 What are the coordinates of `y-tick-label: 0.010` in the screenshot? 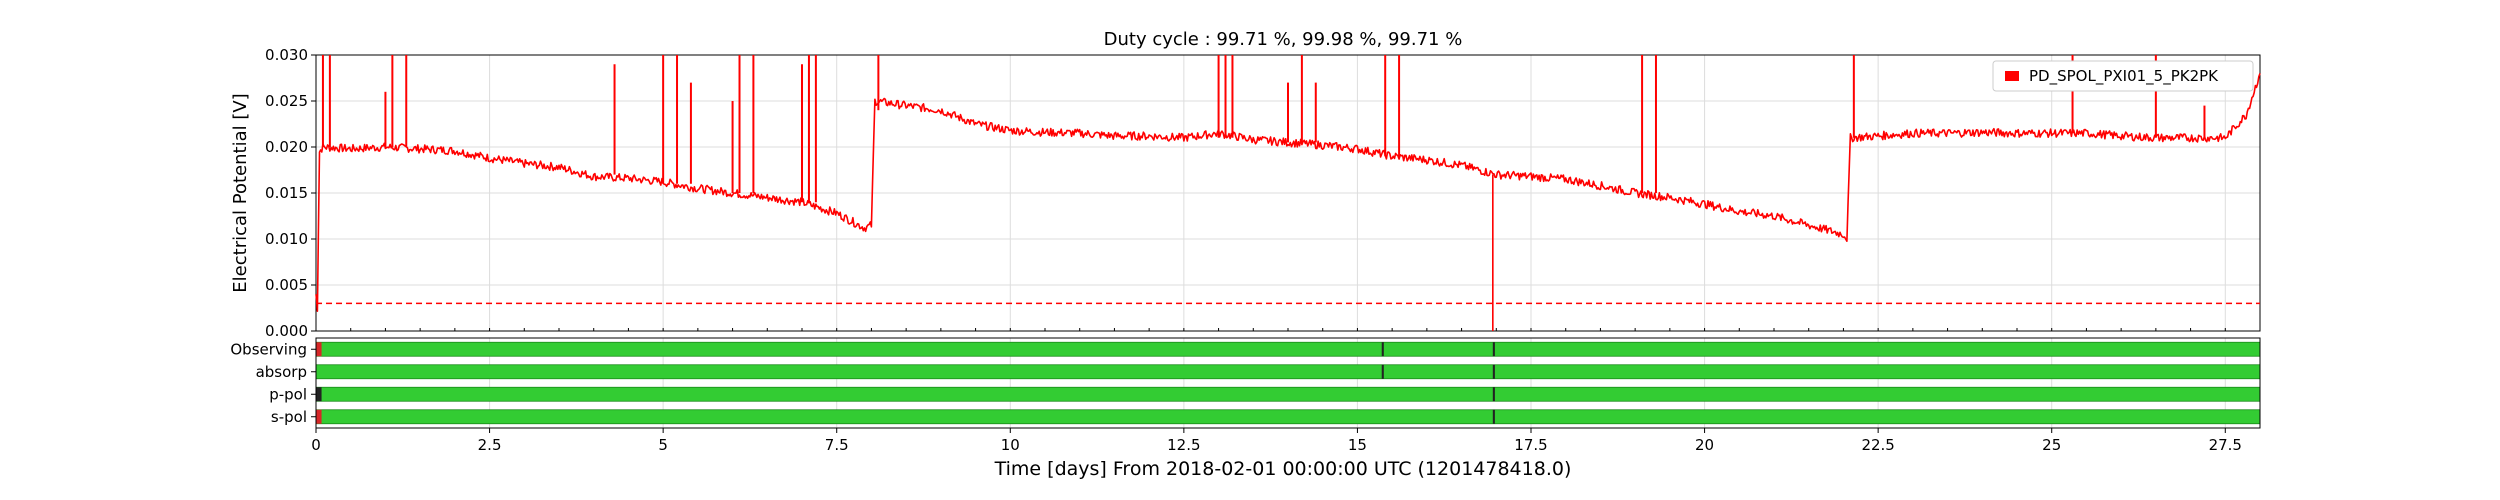 It's located at (286, 239).